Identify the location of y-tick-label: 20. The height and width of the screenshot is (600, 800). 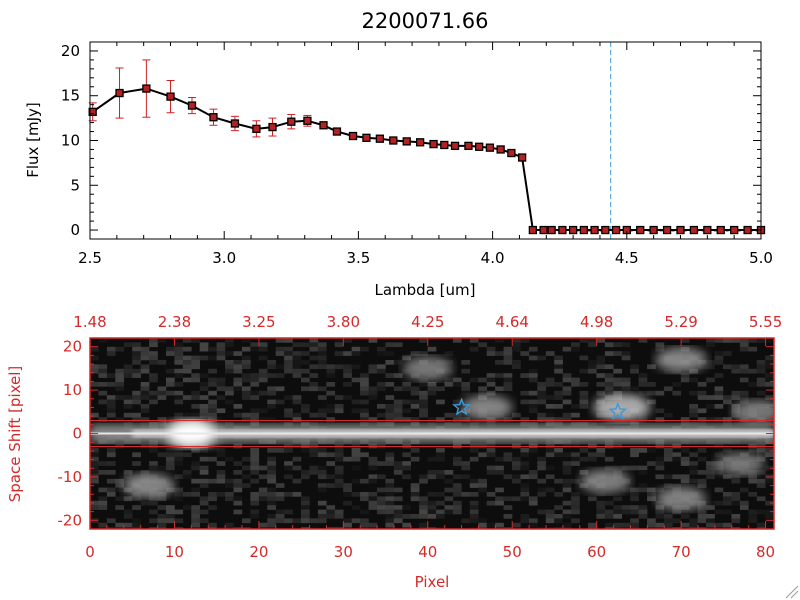
(70, 51).